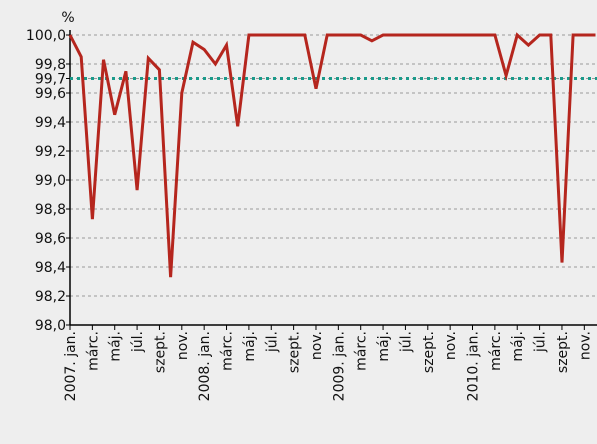 The image size is (597, 444). I want to click on y-tick-label: 99,7, so click(50, 80).